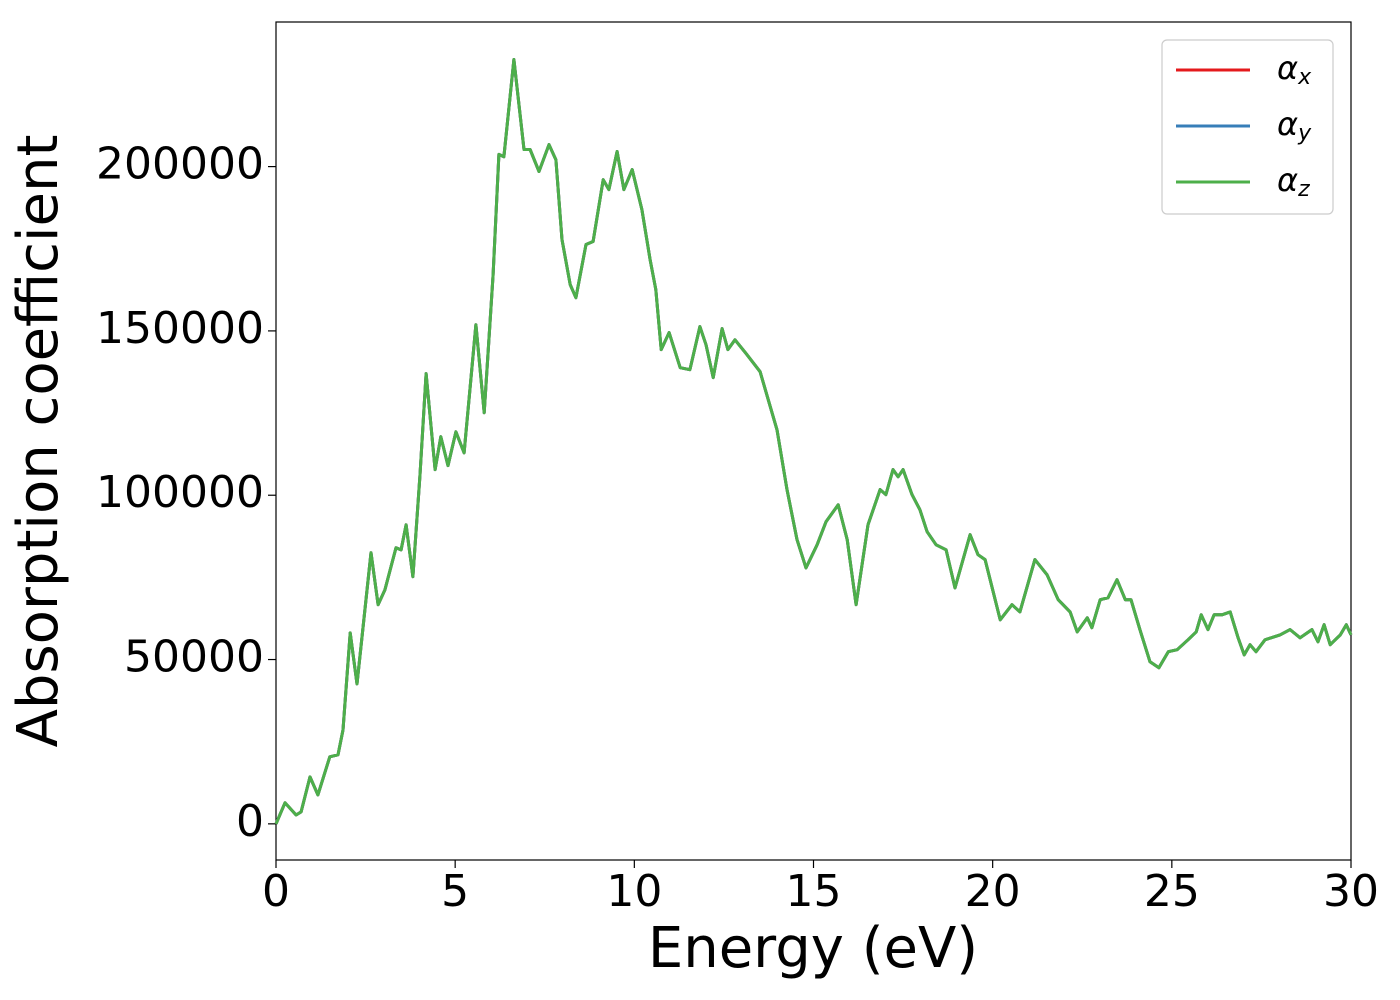 The height and width of the screenshot is (1000, 1400). I want to click on y-tick-label: 150000, so click(180, 328).